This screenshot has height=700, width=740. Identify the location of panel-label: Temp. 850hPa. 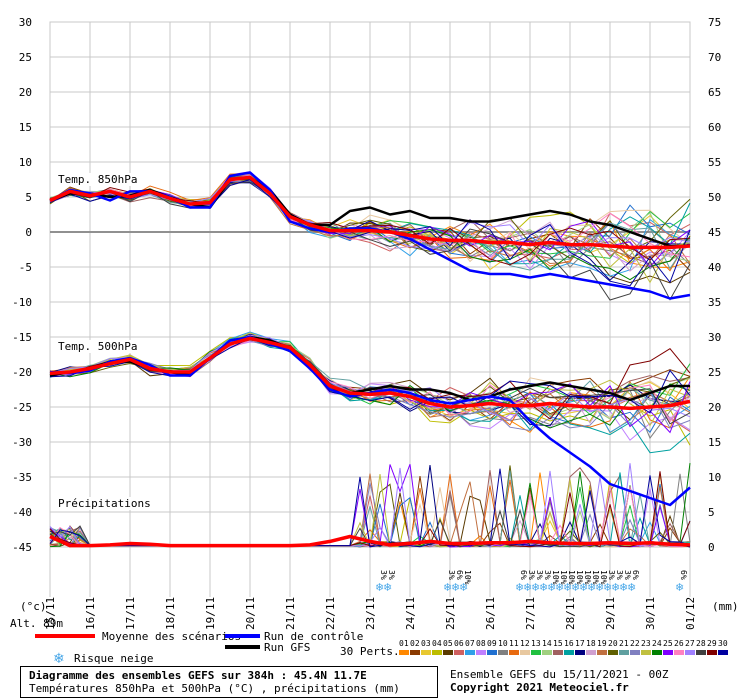
(97, 179).